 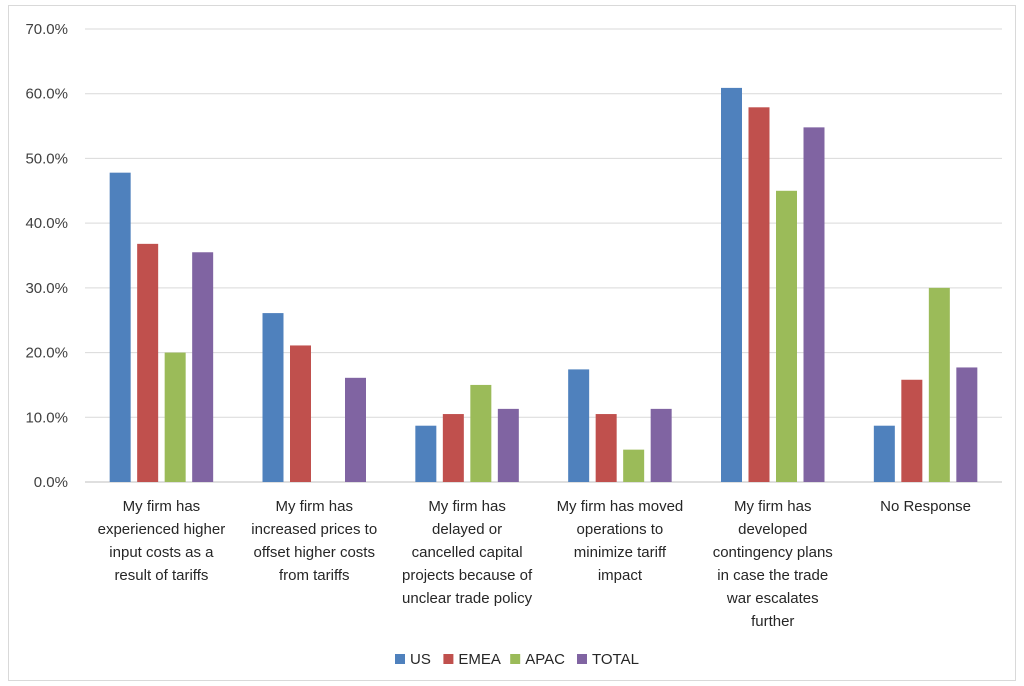 I want to click on legend-label-emea: EMEA, so click(x=479, y=659).